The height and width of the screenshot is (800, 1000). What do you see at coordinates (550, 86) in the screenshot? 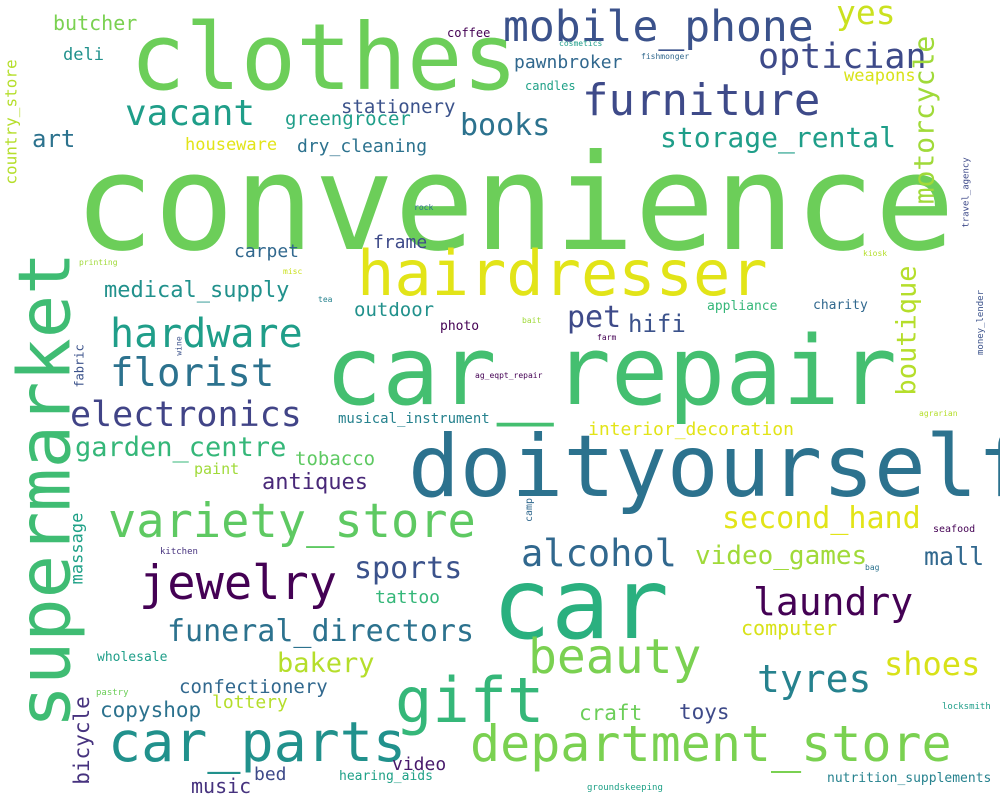
I see `word: candles` at bounding box center [550, 86].